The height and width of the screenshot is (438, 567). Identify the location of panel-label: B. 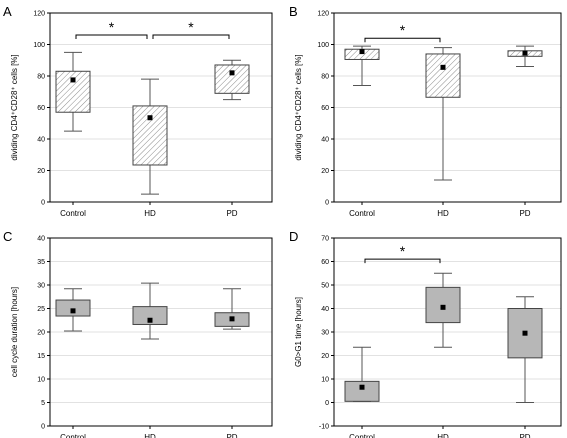
(293, 11).